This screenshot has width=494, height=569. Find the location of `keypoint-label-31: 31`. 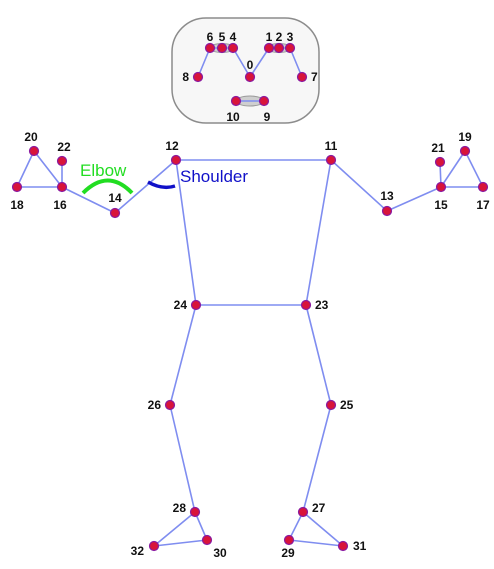

keypoint-label-31: 31 is located at coordinates (360, 546).